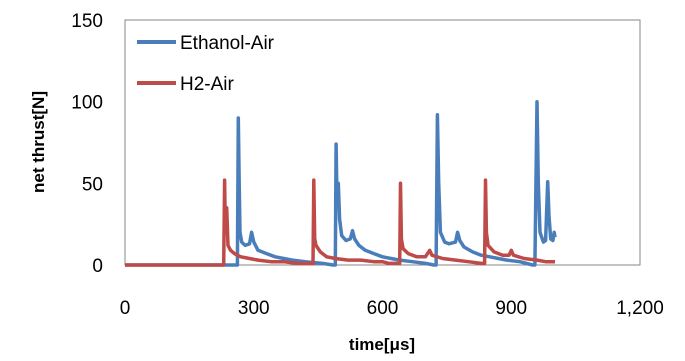 This screenshot has height=361, width=685. What do you see at coordinates (640, 308) in the screenshot?
I see `x-tick-label: 1,200` at bounding box center [640, 308].